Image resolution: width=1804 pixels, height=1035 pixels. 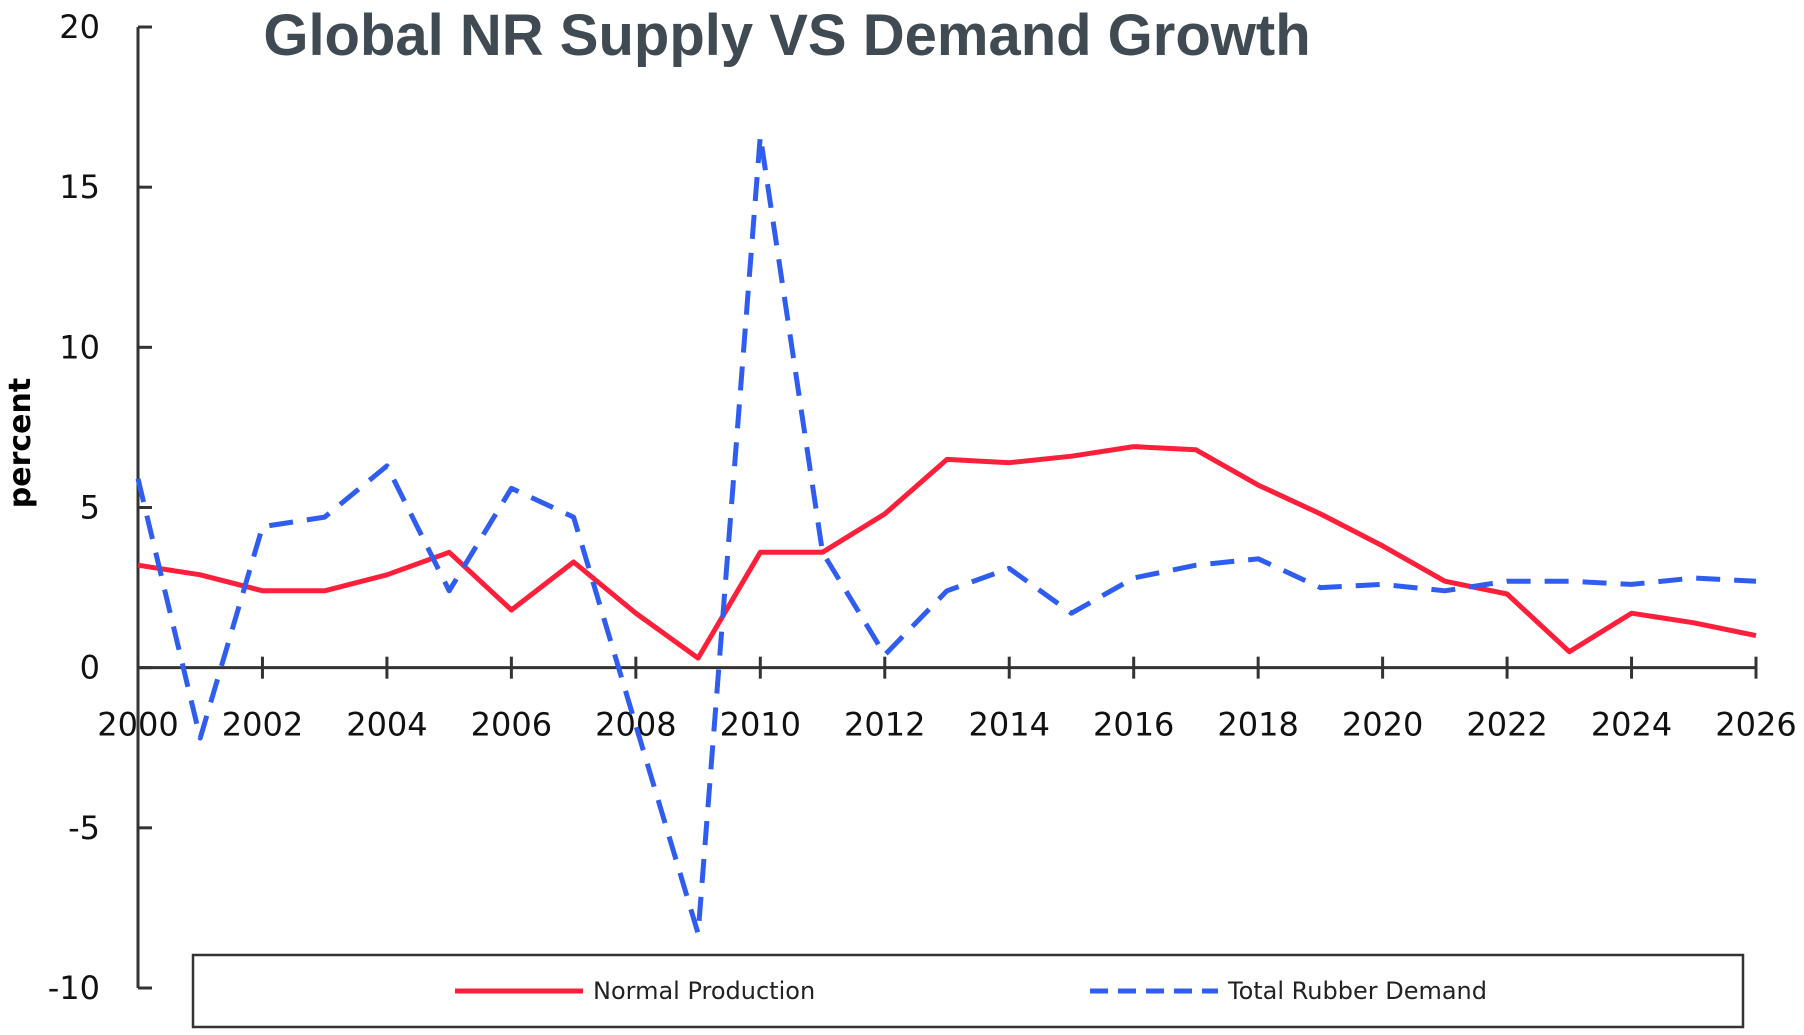 What do you see at coordinates (884, 725) in the screenshot?
I see `x-tick-label: 2012` at bounding box center [884, 725].